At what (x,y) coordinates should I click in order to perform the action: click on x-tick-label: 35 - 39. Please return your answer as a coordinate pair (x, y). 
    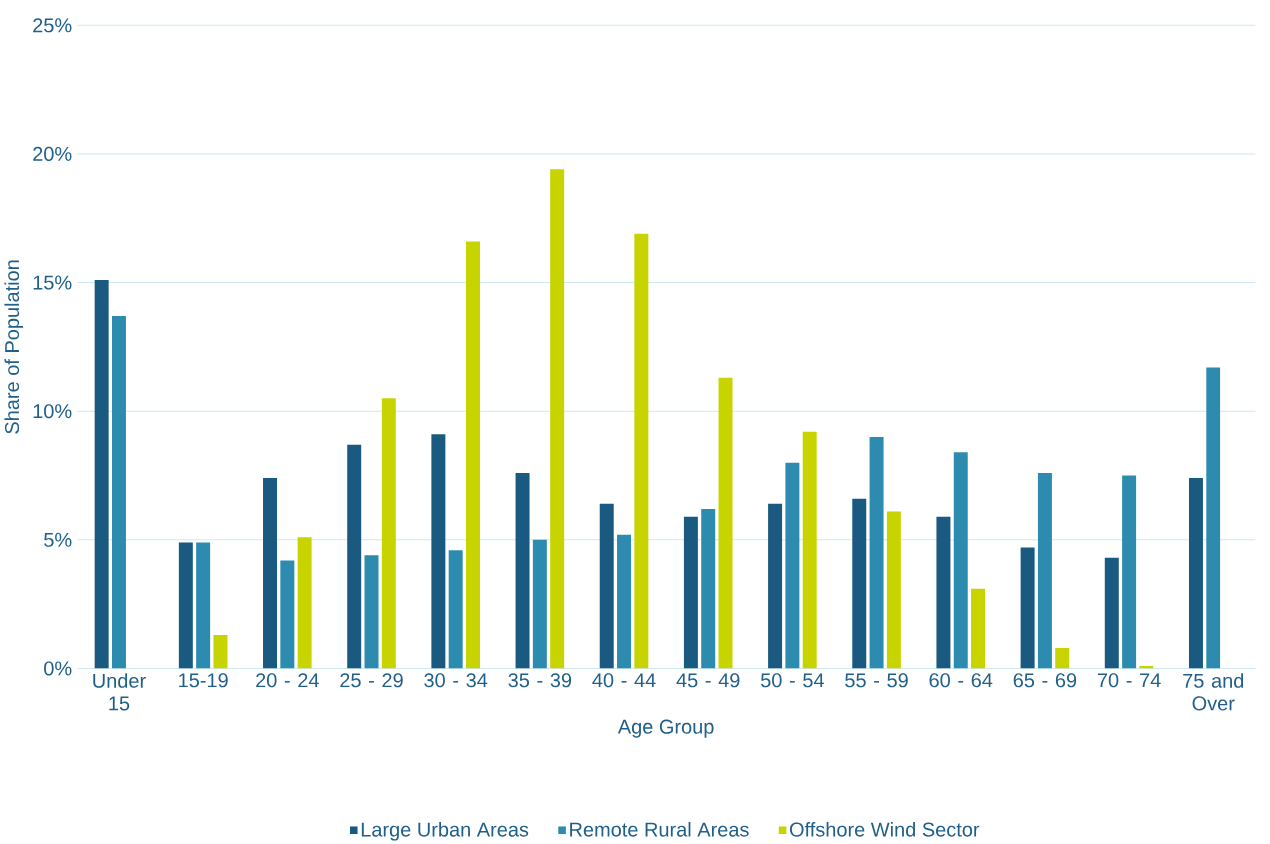
    Looking at the image, I should click on (540, 680).